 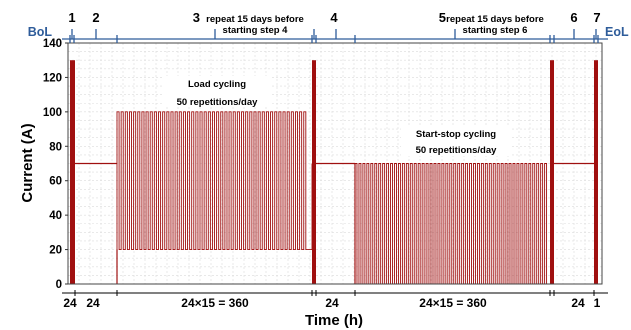 What do you see at coordinates (573, 17) in the screenshot?
I see `step-number-6: 6` at bounding box center [573, 17].